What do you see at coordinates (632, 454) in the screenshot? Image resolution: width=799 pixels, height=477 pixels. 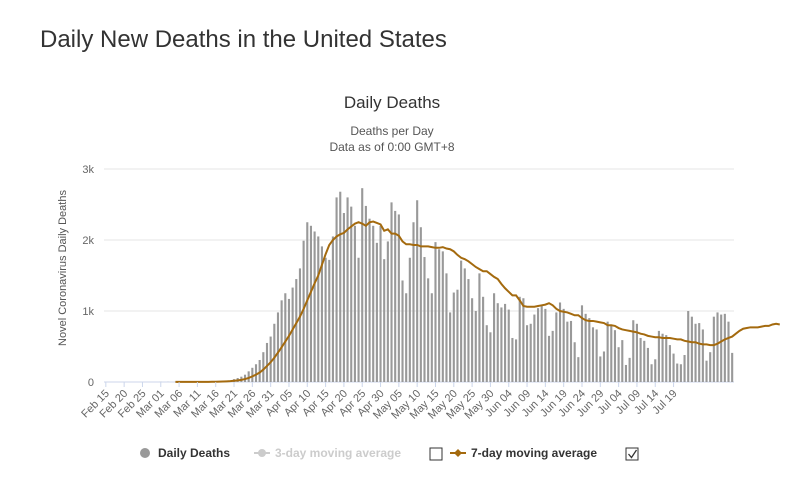 I see `legend-checkbox-7day` at bounding box center [632, 454].